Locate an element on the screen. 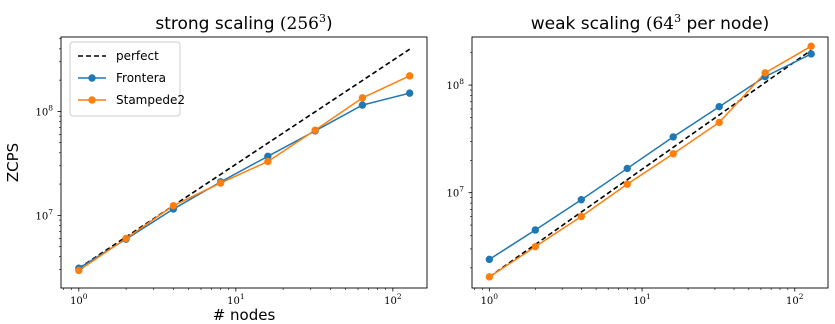  legend: perfect Frontera Stampede2 is located at coordinates (127, 79).